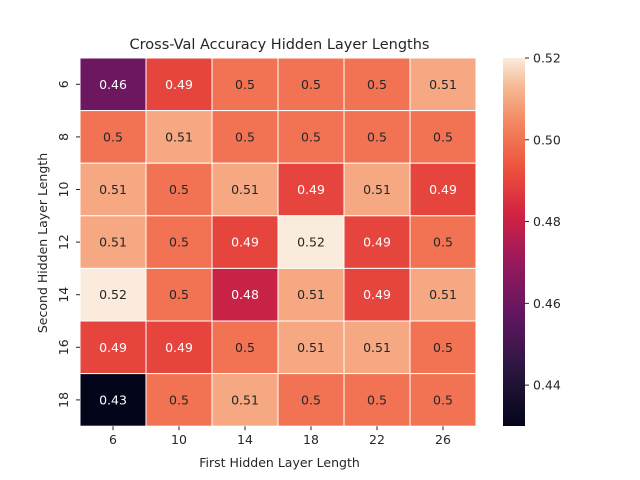 The image size is (640, 480). I want to click on x-tick-label: 22, so click(377, 439).